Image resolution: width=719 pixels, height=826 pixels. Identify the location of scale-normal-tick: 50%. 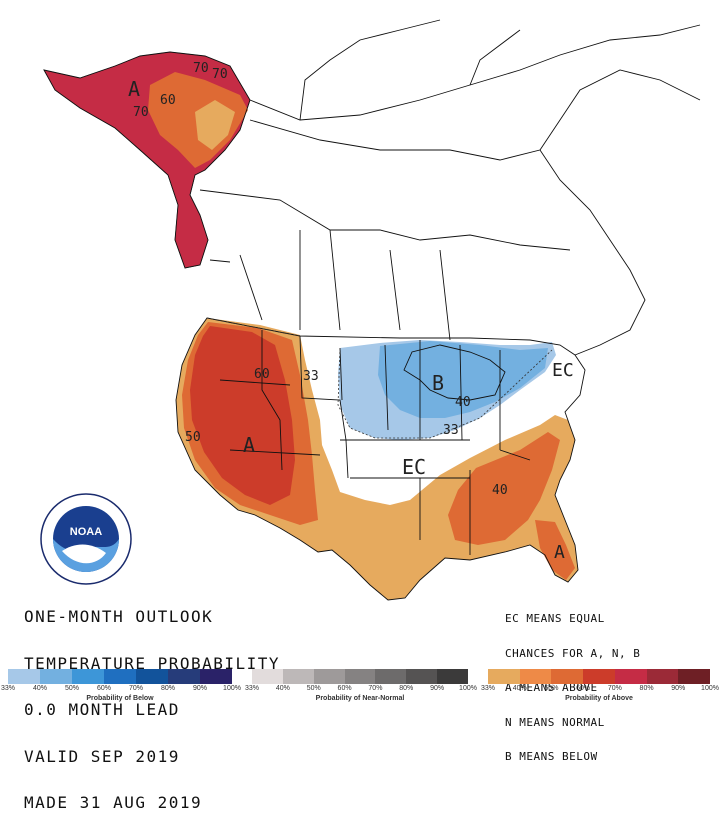
(313, 688).